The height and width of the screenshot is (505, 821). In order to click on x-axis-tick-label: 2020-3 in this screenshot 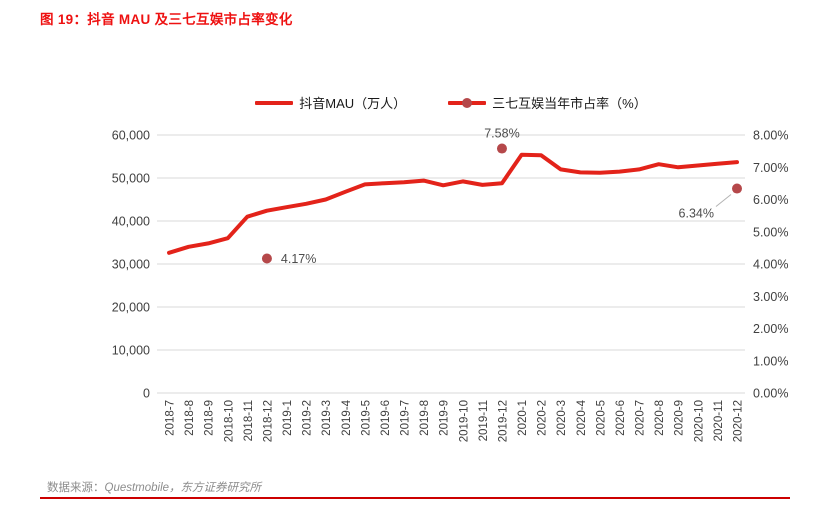, I will do `click(562, 418)`.